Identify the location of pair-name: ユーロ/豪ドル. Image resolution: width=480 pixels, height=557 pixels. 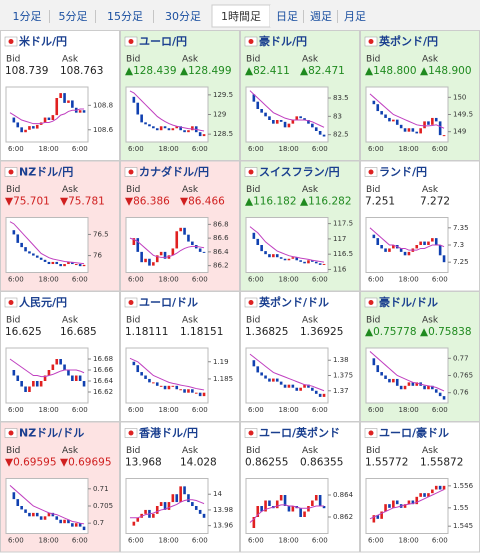
(414, 433).